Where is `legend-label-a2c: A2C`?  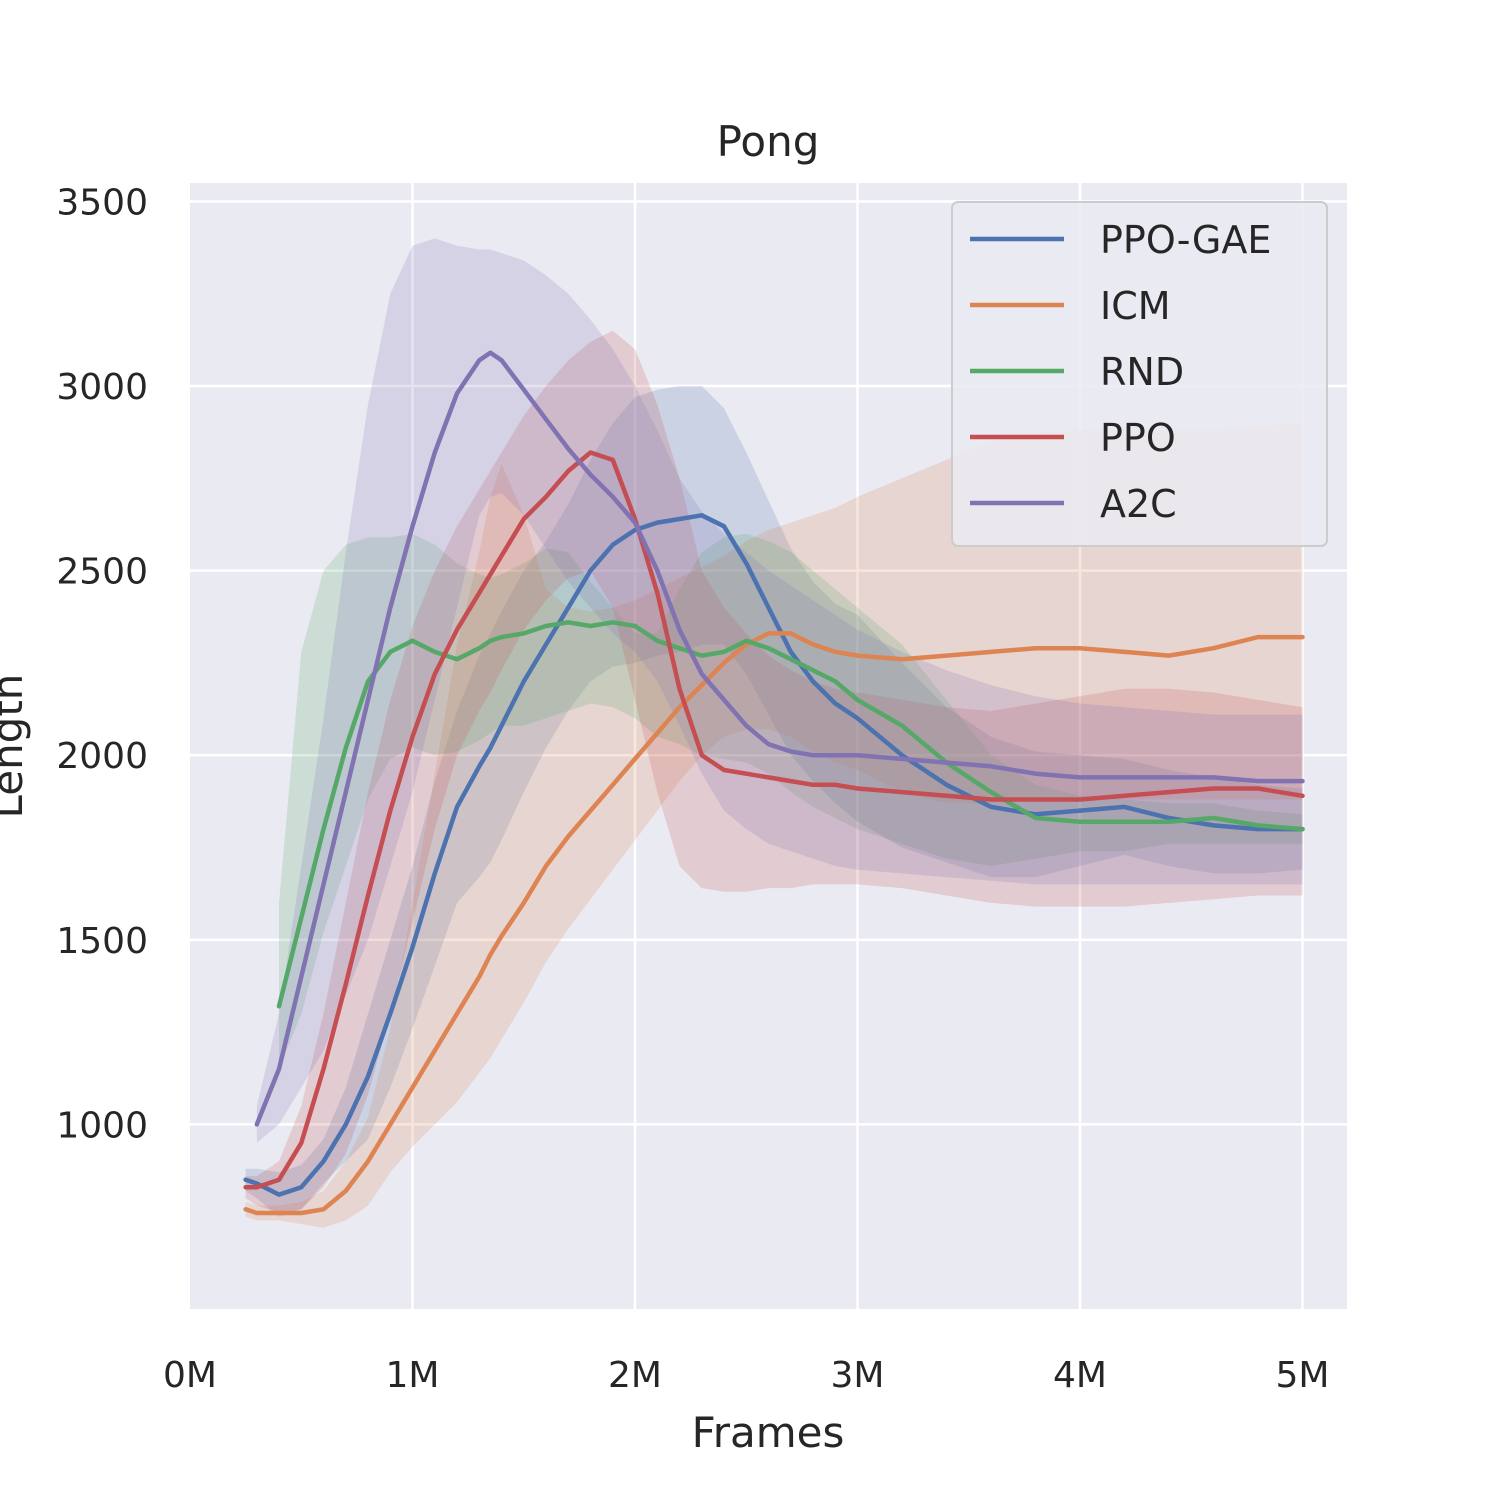 legend-label-a2c: A2C is located at coordinates (1138, 504).